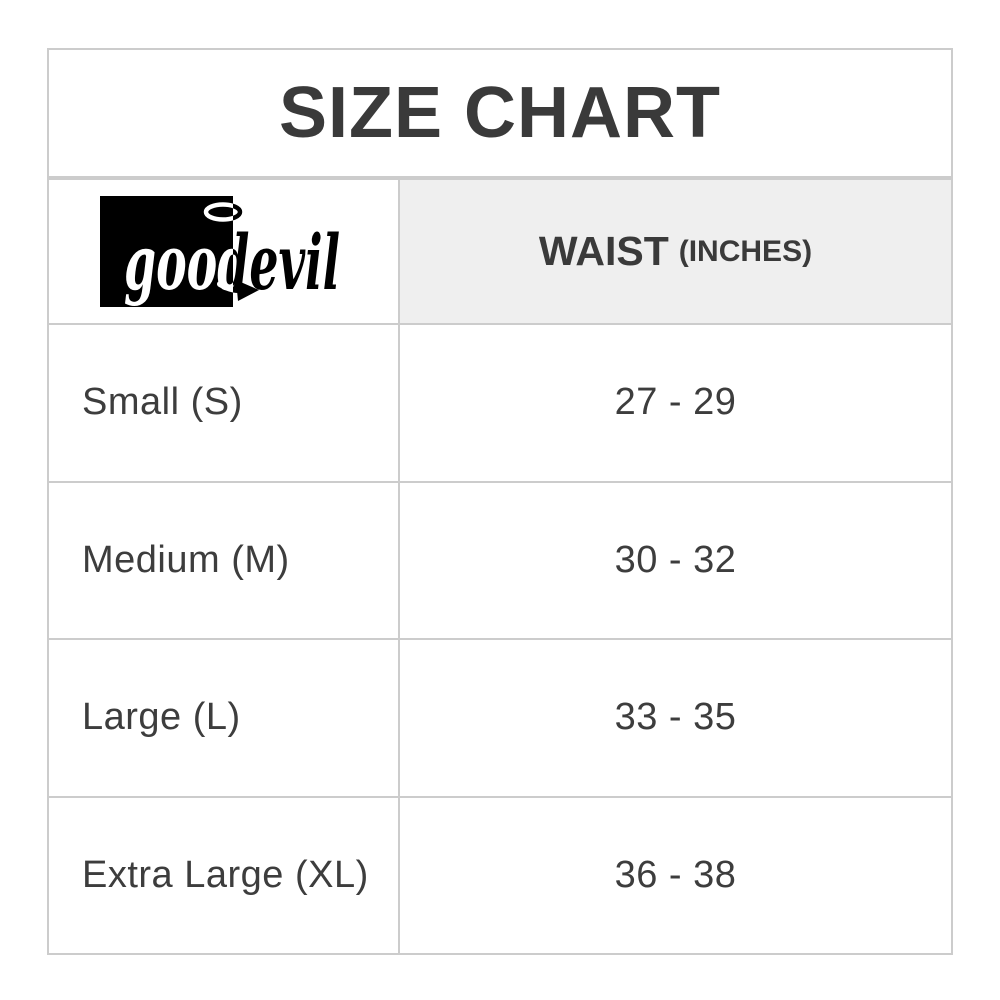 This screenshot has height=1000, width=1000. Describe the element at coordinates (674, 718) in the screenshot. I see `waist-cell: 33 - 35` at that location.